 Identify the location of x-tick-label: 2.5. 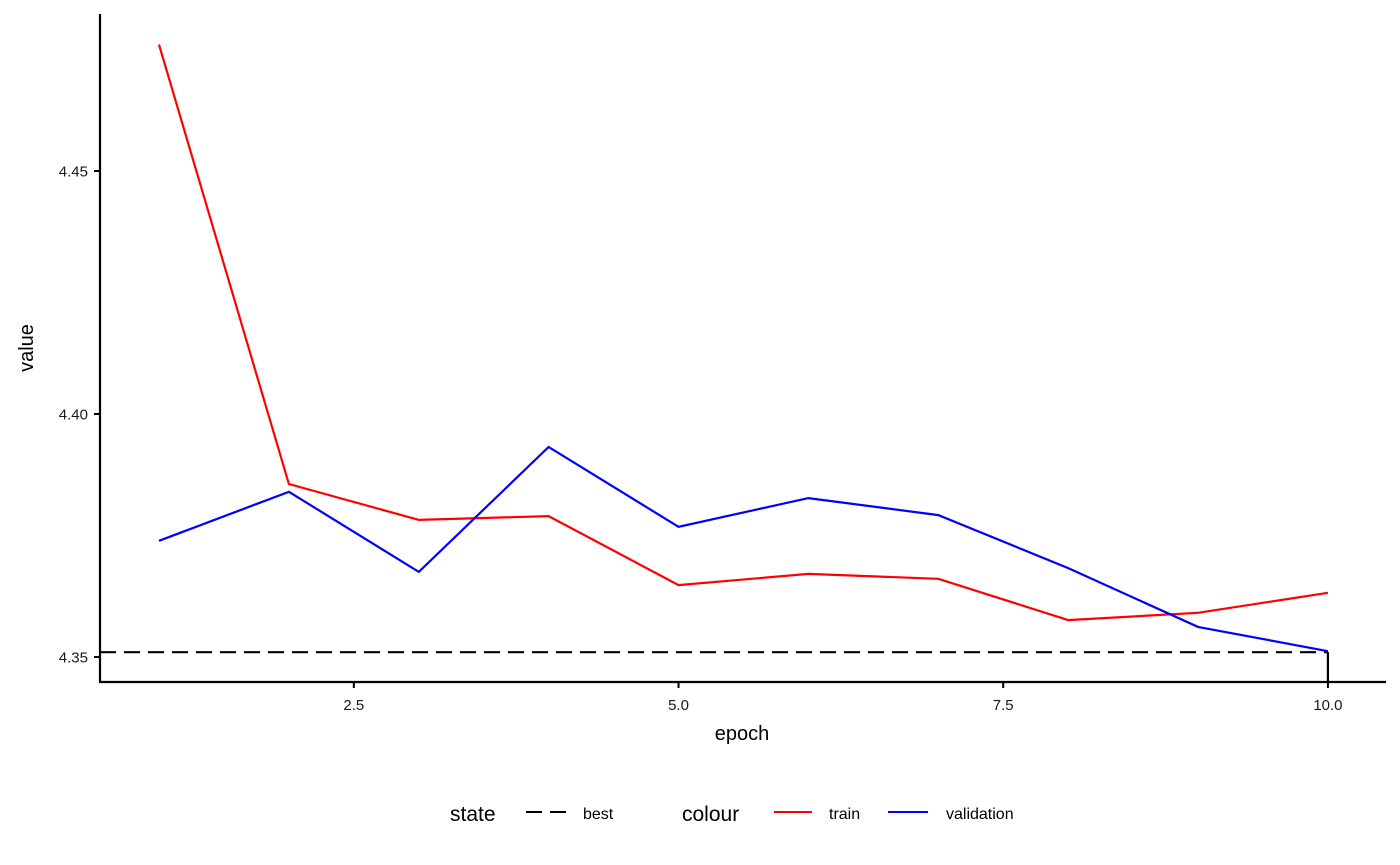
(353, 705).